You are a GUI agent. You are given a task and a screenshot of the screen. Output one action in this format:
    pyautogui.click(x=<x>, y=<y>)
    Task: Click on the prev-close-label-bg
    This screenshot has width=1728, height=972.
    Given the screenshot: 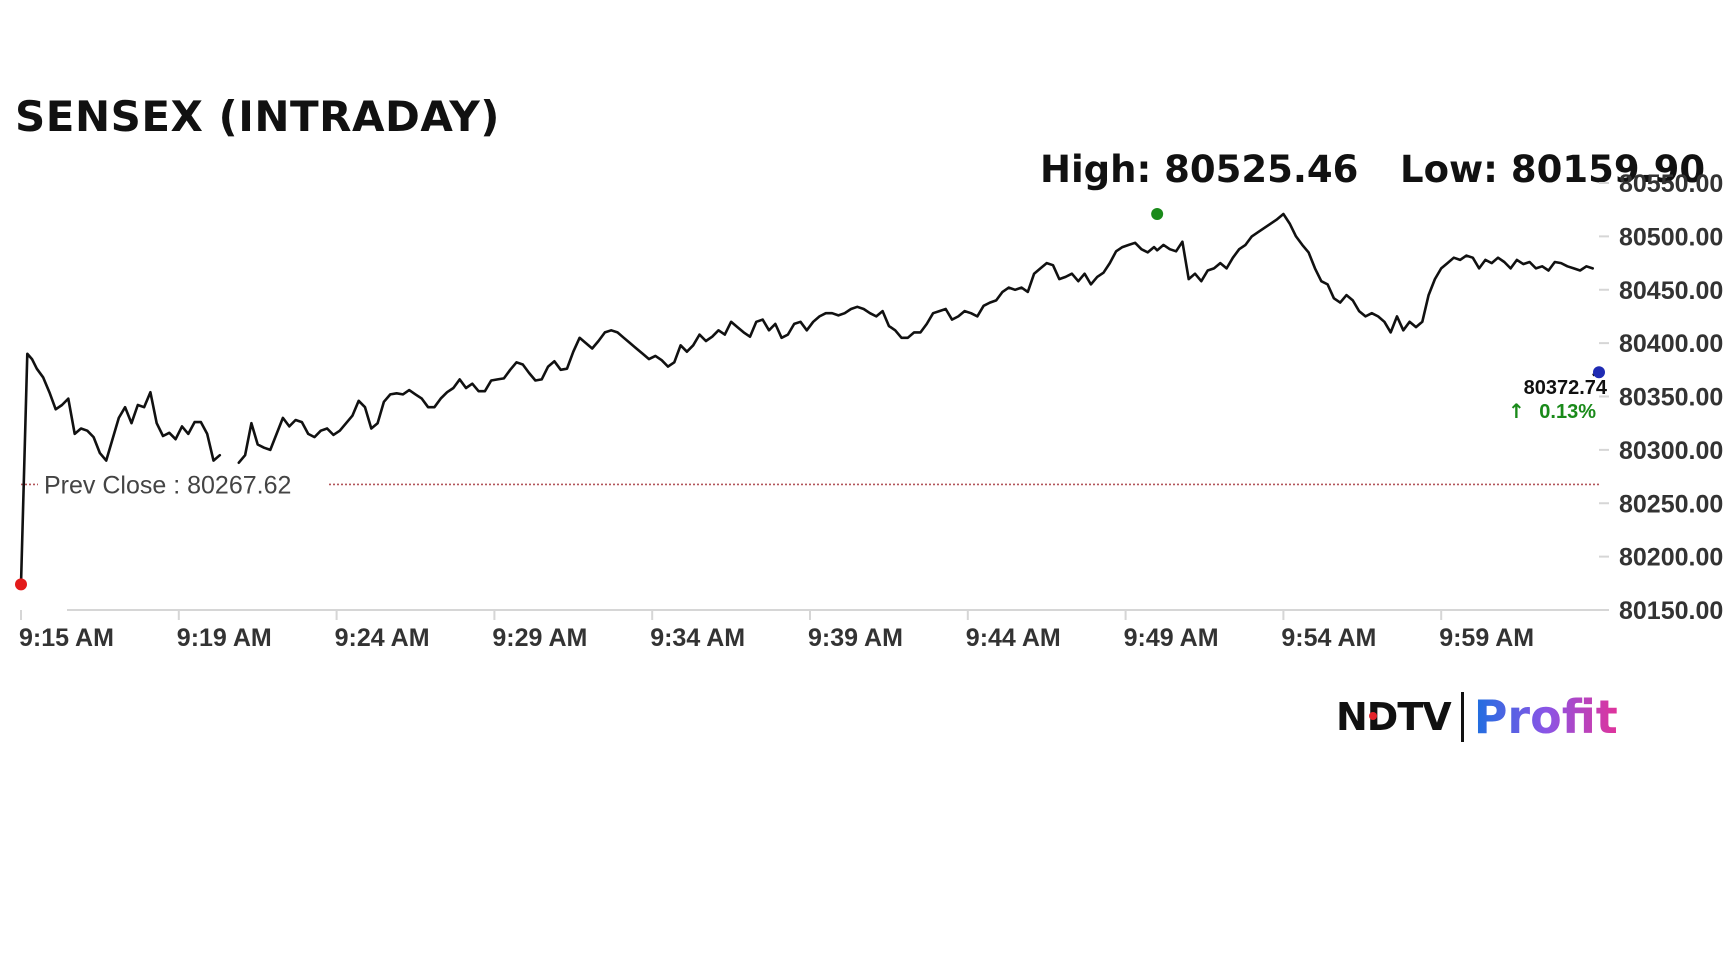 What is the action you would take?
    pyautogui.click(x=183, y=484)
    